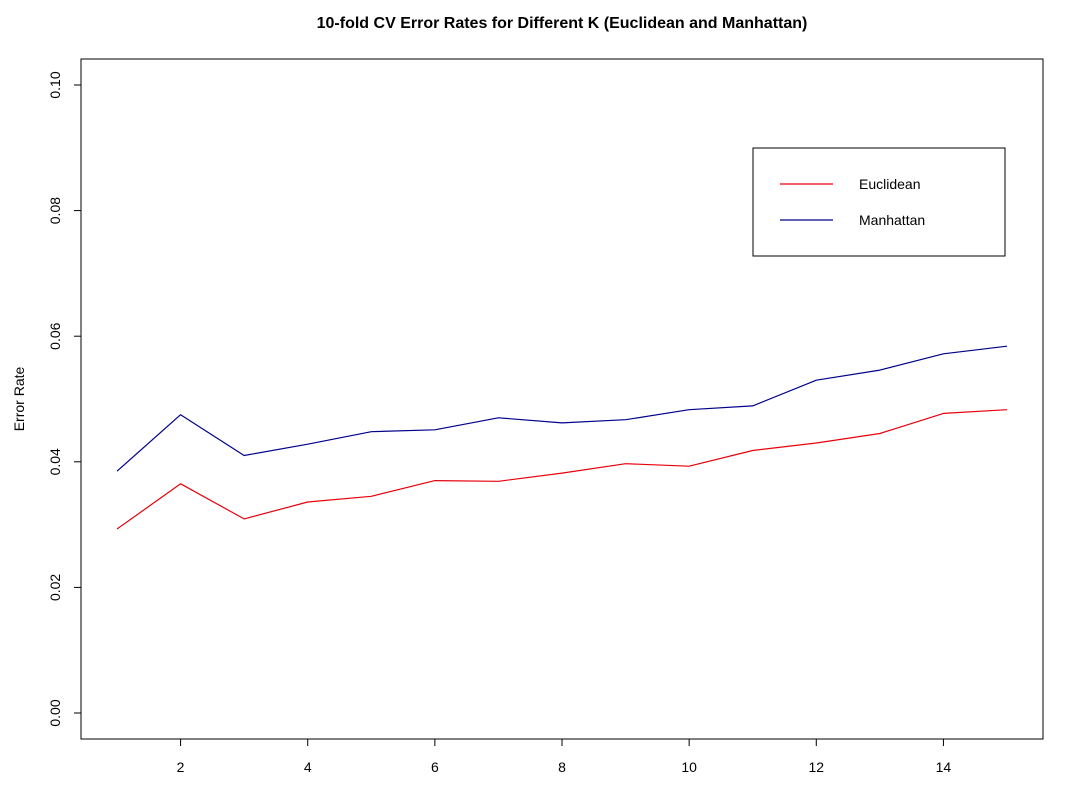  I want to click on x-tick-label: 6, so click(435, 767).